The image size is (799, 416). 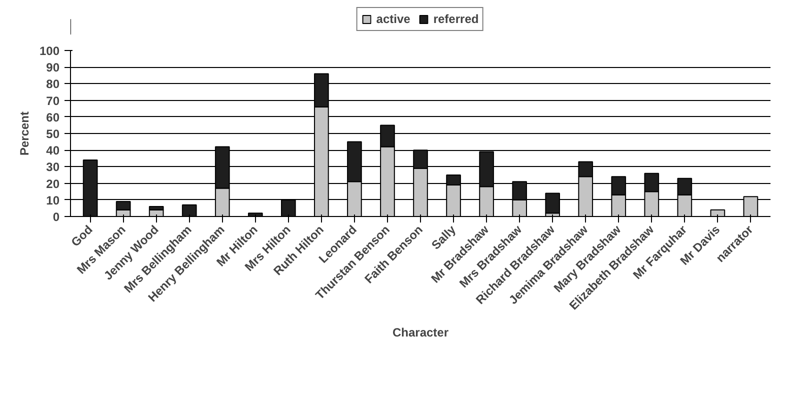 I want to click on y-tick-label: 30, so click(x=53, y=167).